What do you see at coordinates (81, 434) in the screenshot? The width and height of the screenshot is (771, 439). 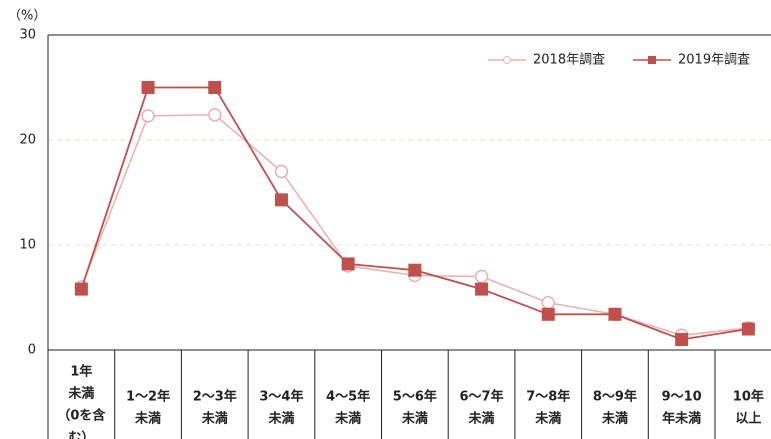 I see `x-tick-label: む）` at bounding box center [81, 434].